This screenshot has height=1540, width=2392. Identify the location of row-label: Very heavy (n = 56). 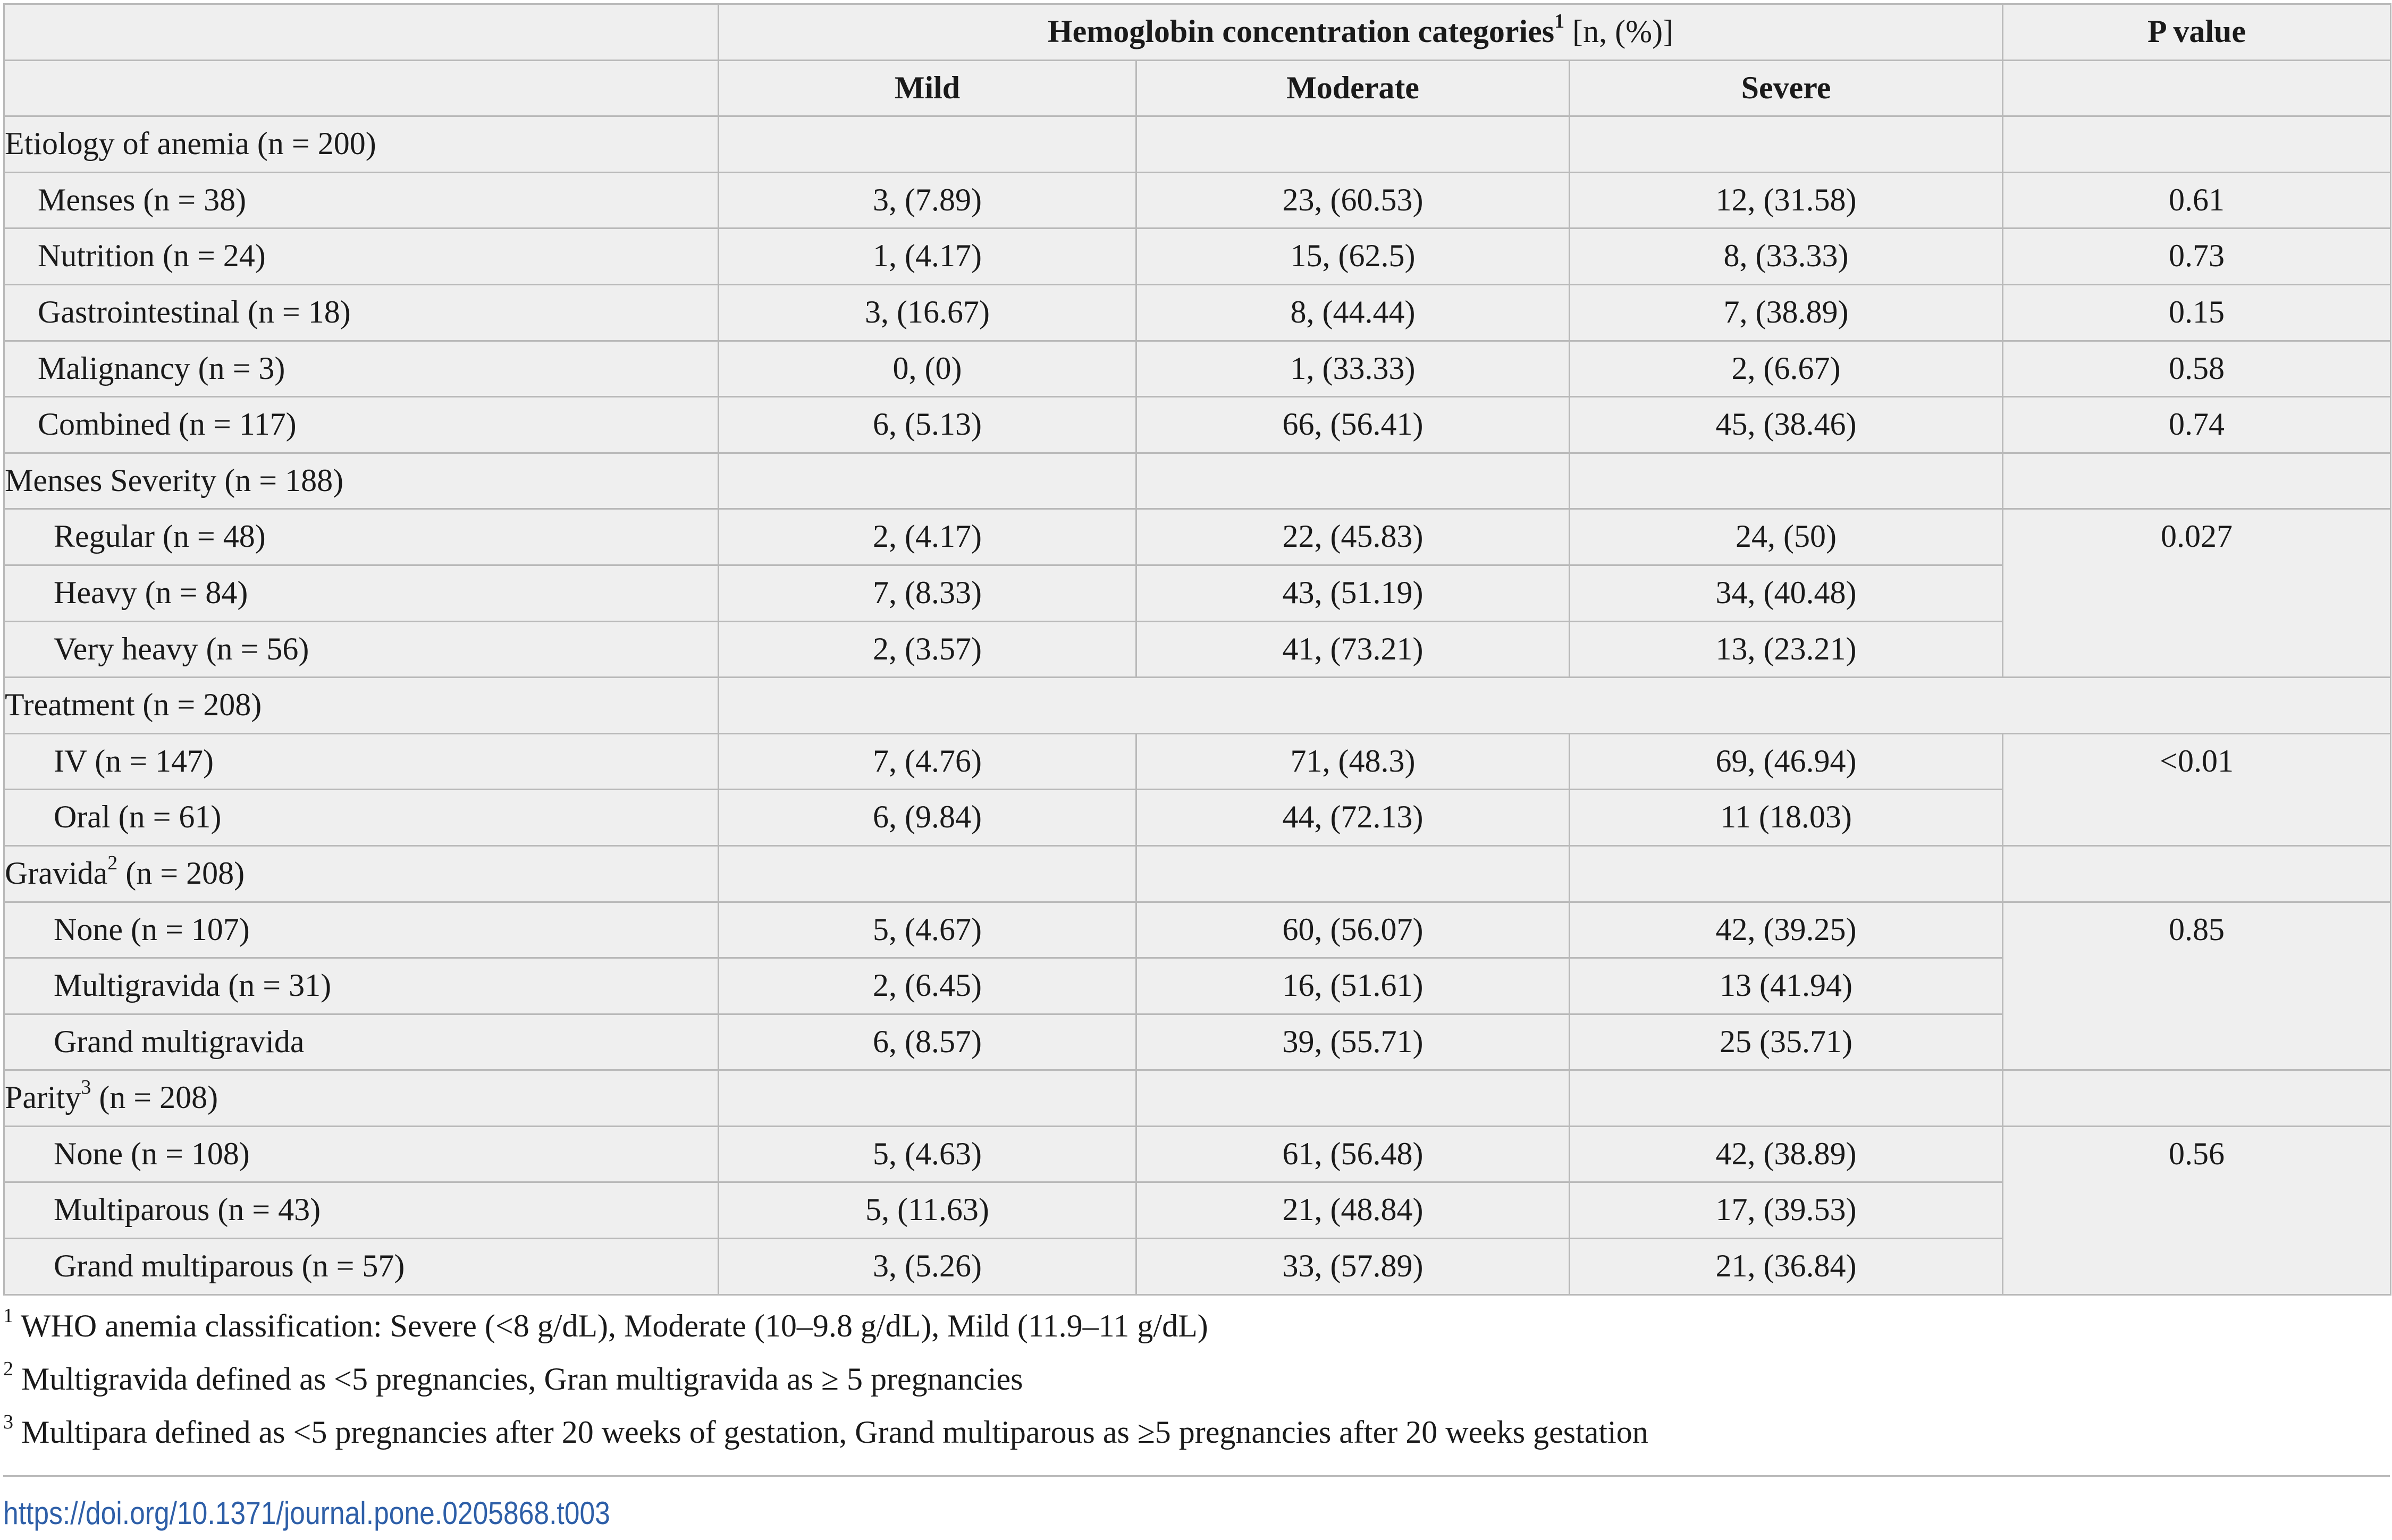
(361, 649).